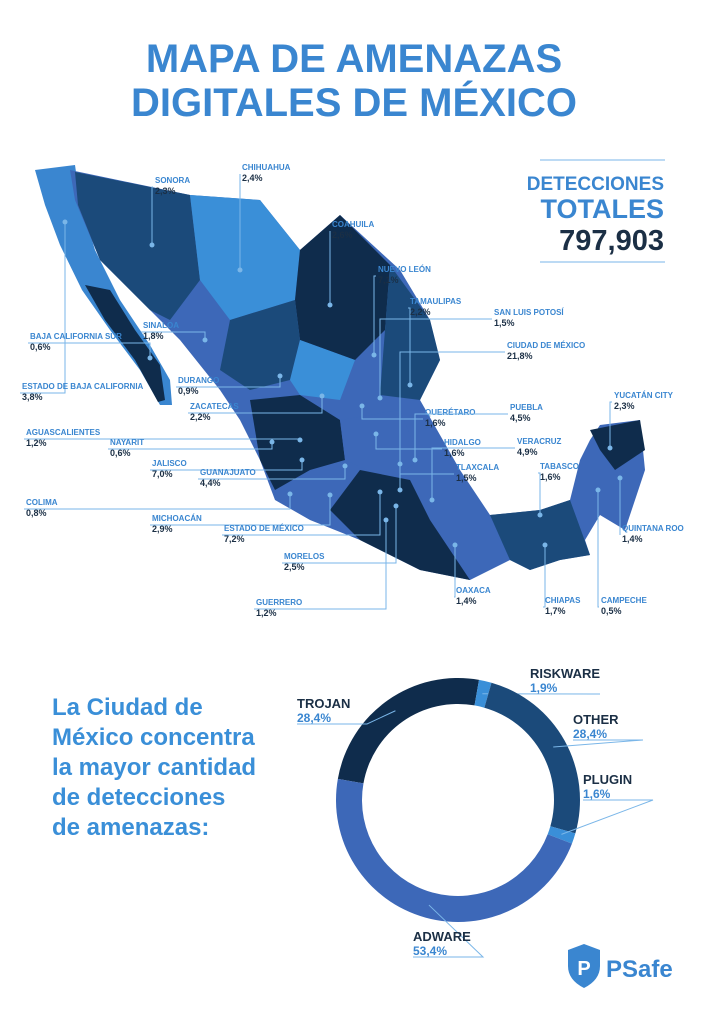 Image resolution: width=708 pixels, height=1029 pixels. Describe the element at coordinates (32, 397) in the screenshot. I see `state-share: 3,8%` at that location.